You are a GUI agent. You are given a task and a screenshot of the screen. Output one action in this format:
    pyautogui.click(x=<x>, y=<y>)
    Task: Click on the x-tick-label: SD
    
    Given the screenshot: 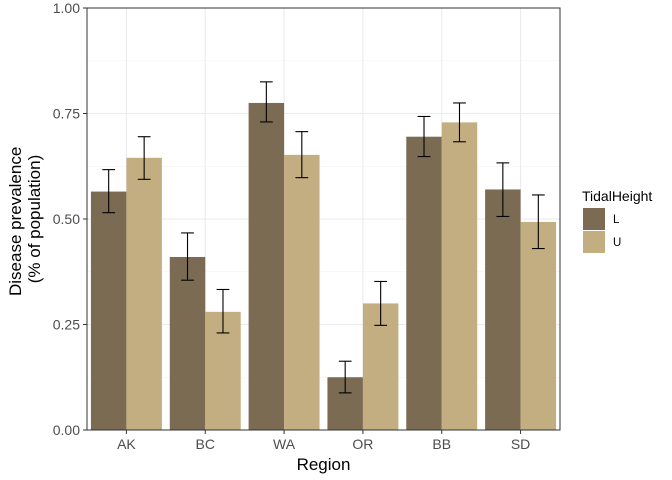 What is the action you would take?
    pyautogui.click(x=520, y=444)
    